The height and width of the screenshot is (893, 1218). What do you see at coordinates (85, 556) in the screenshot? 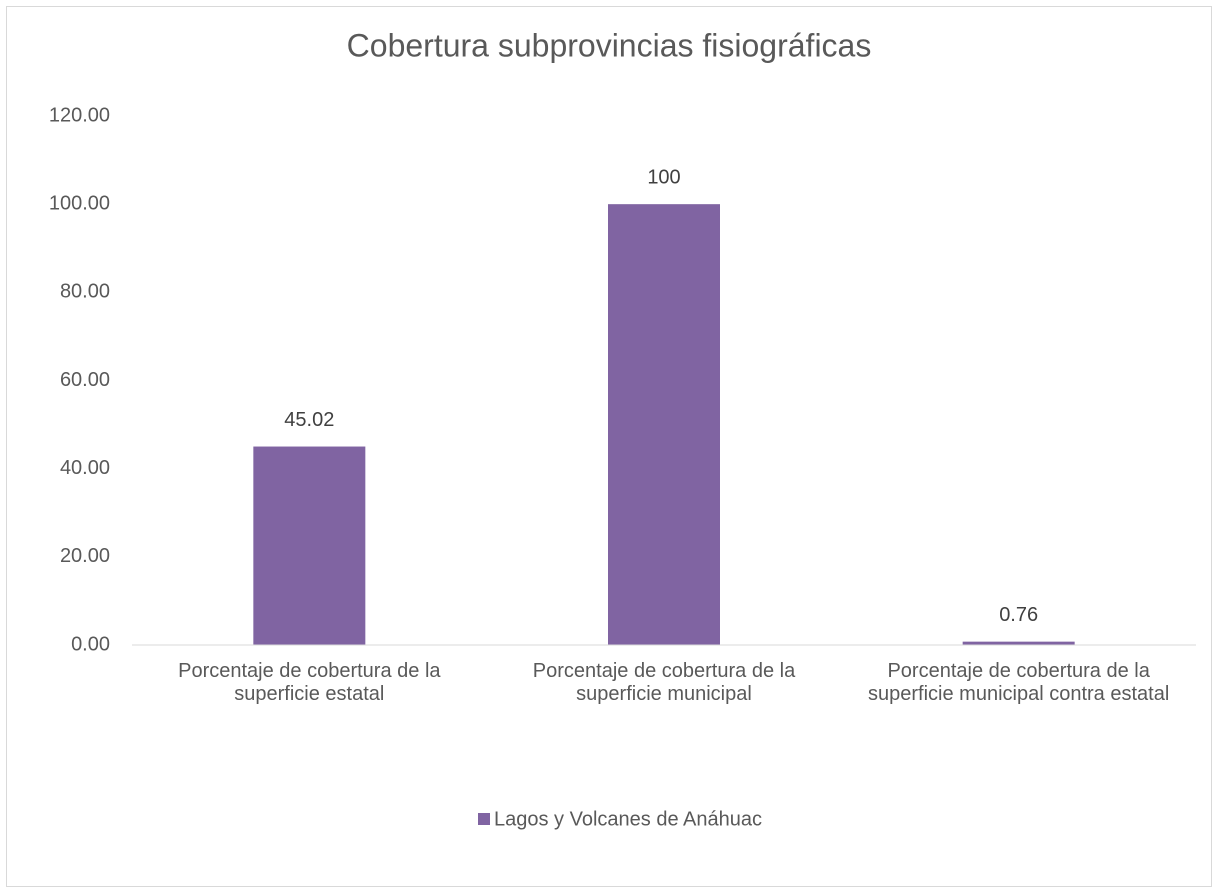
I see `y-tick-label: 20.00` at bounding box center [85, 556].